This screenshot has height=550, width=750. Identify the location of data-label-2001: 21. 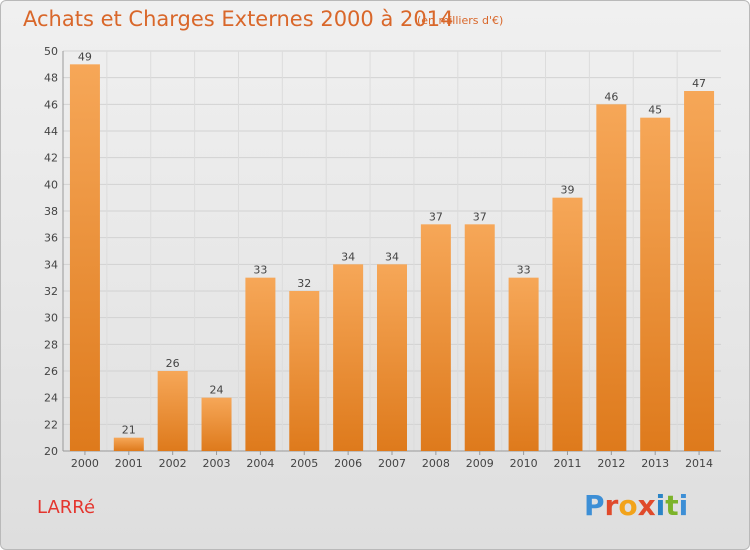
(129, 430).